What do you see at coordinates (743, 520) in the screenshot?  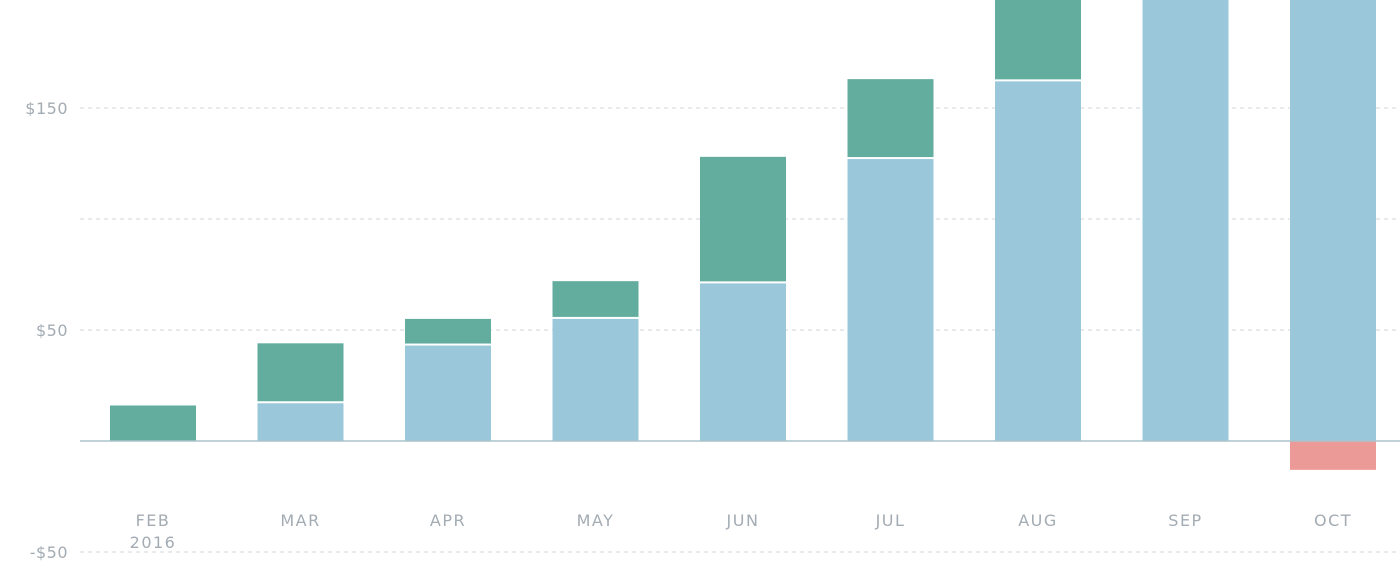 I see `x-tick-label: JUN` at bounding box center [743, 520].